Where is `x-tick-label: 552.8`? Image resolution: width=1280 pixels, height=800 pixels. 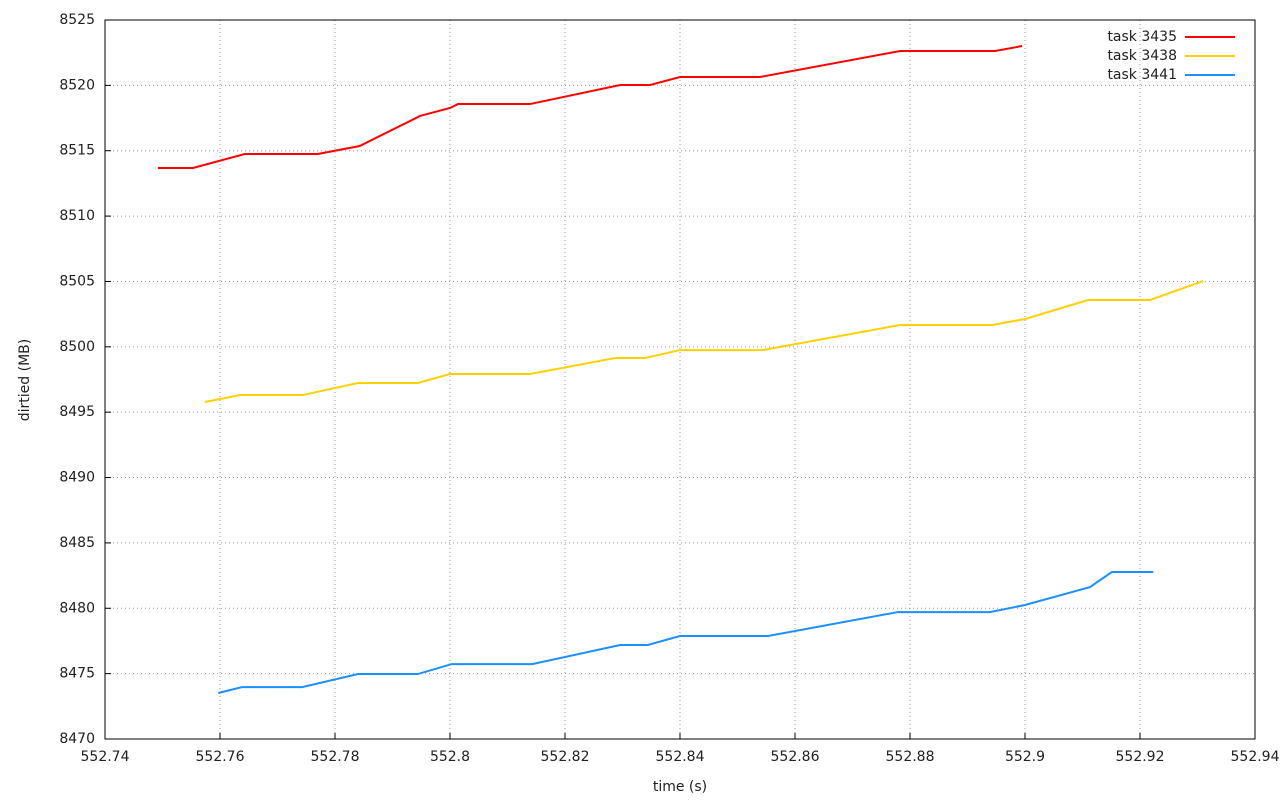 x-tick-label: 552.8 is located at coordinates (450, 757).